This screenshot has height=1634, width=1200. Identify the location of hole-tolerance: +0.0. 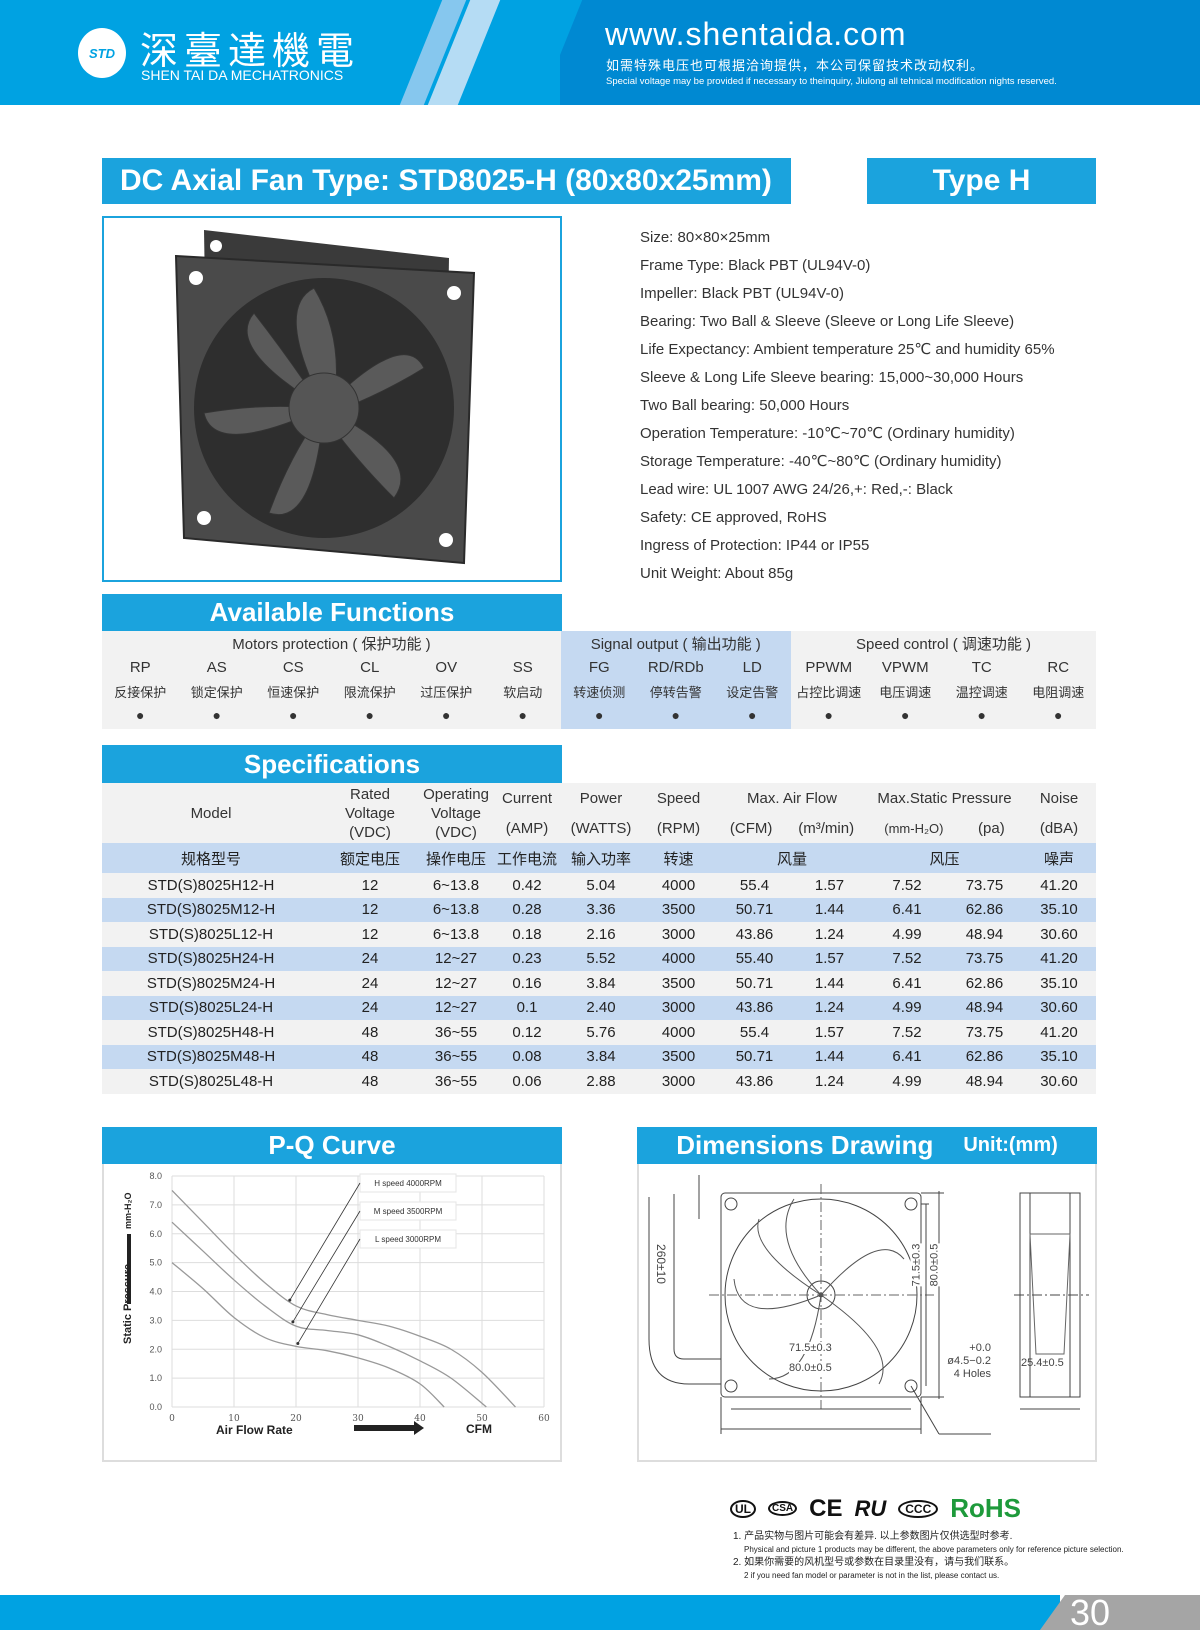
(980, 1348).